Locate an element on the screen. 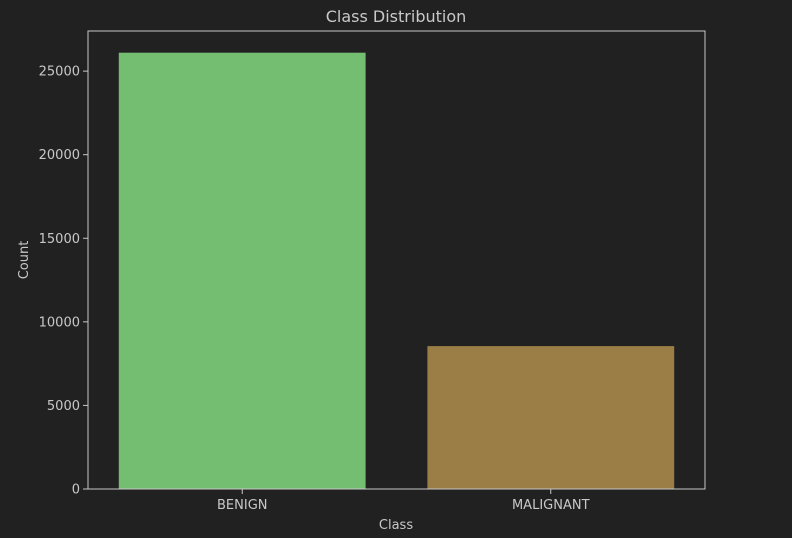  chart-title: Class Distribution is located at coordinates (396, 16).